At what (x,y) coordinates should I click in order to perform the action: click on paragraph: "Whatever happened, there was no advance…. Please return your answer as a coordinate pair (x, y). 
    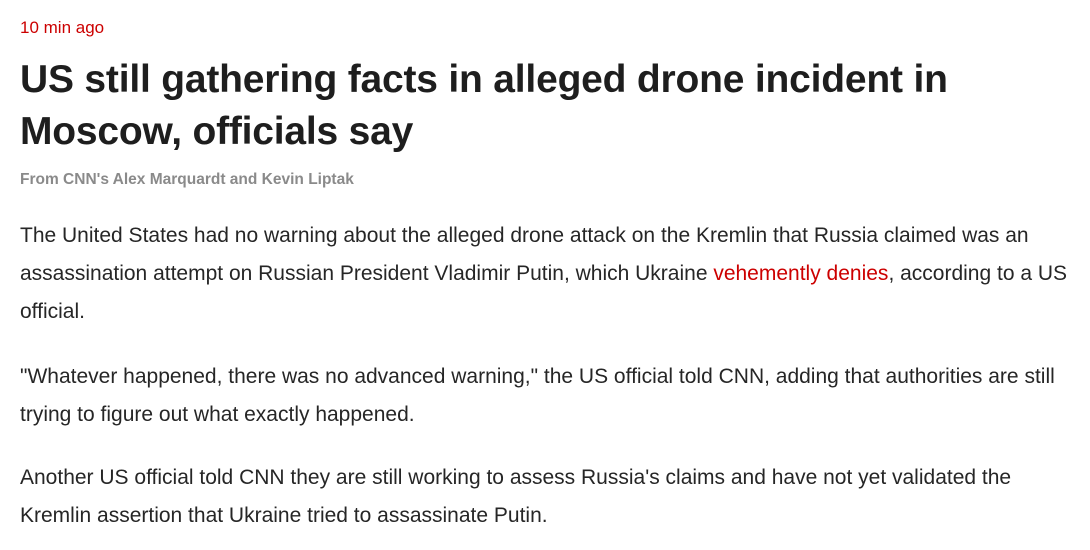
    Looking at the image, I should click on (537, 395).